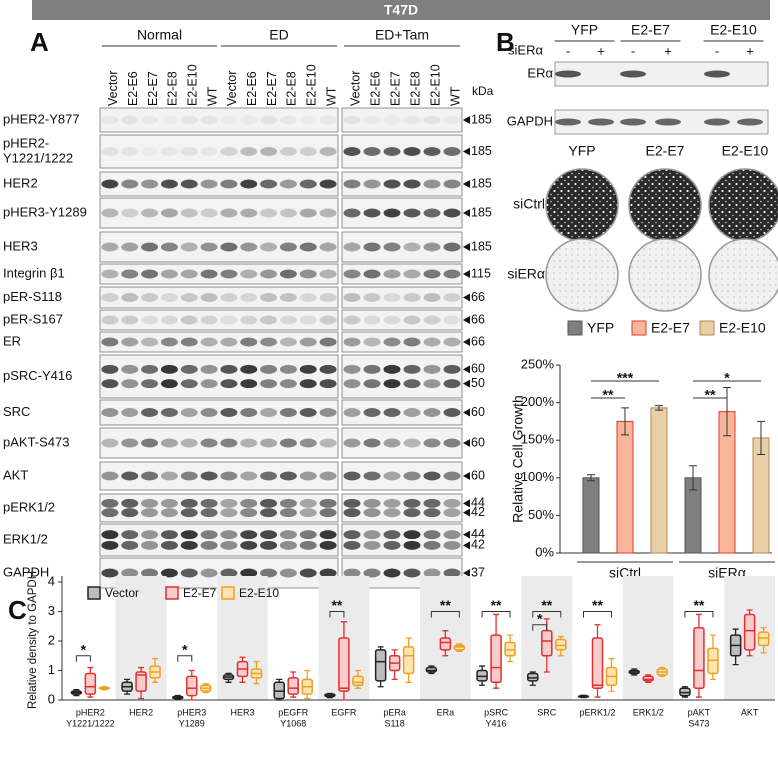 The image size is (778, 779). I want to click on lane-label: Vector, so click(355, 88).